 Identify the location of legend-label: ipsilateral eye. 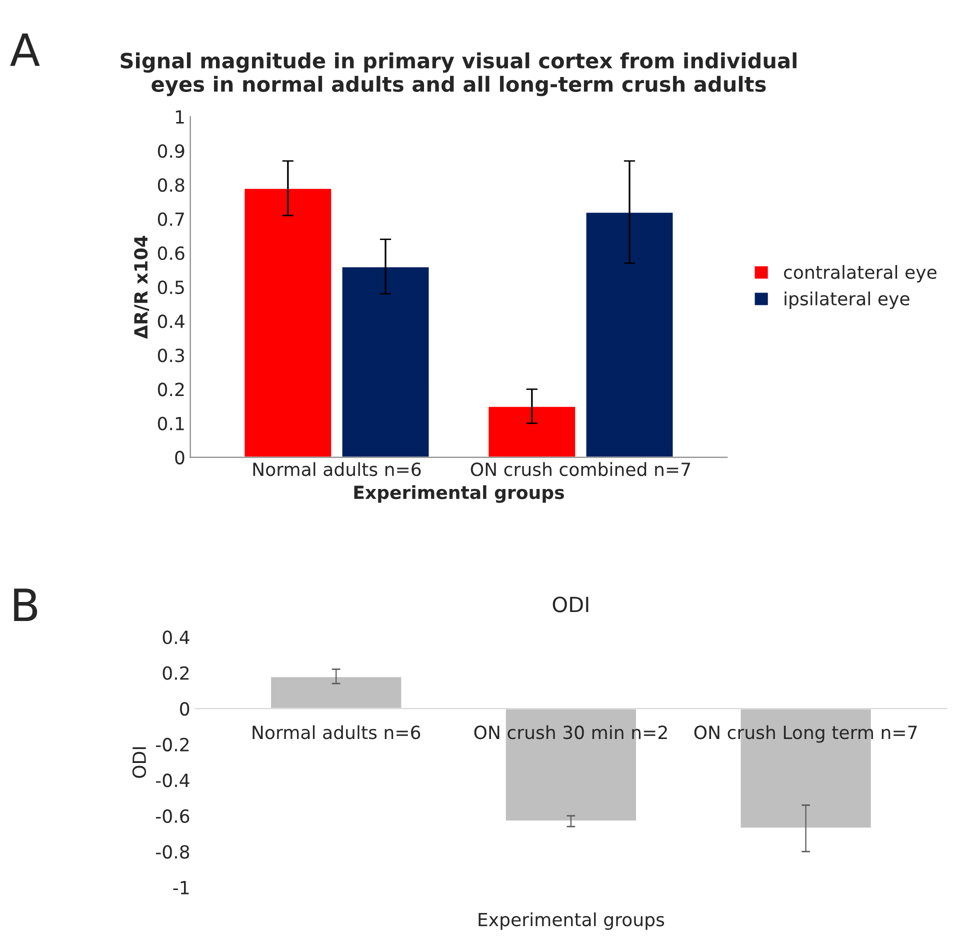
(847, 300).